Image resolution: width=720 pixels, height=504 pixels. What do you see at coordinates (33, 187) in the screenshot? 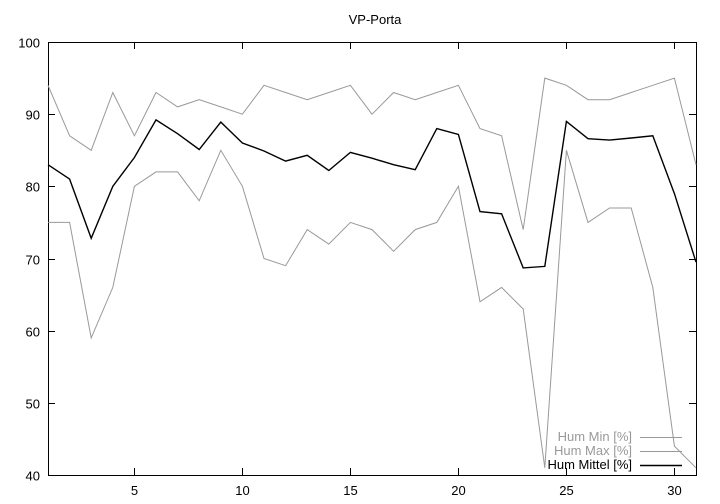
I see `y-tick-label: 80` at bounding box center [33, 187].